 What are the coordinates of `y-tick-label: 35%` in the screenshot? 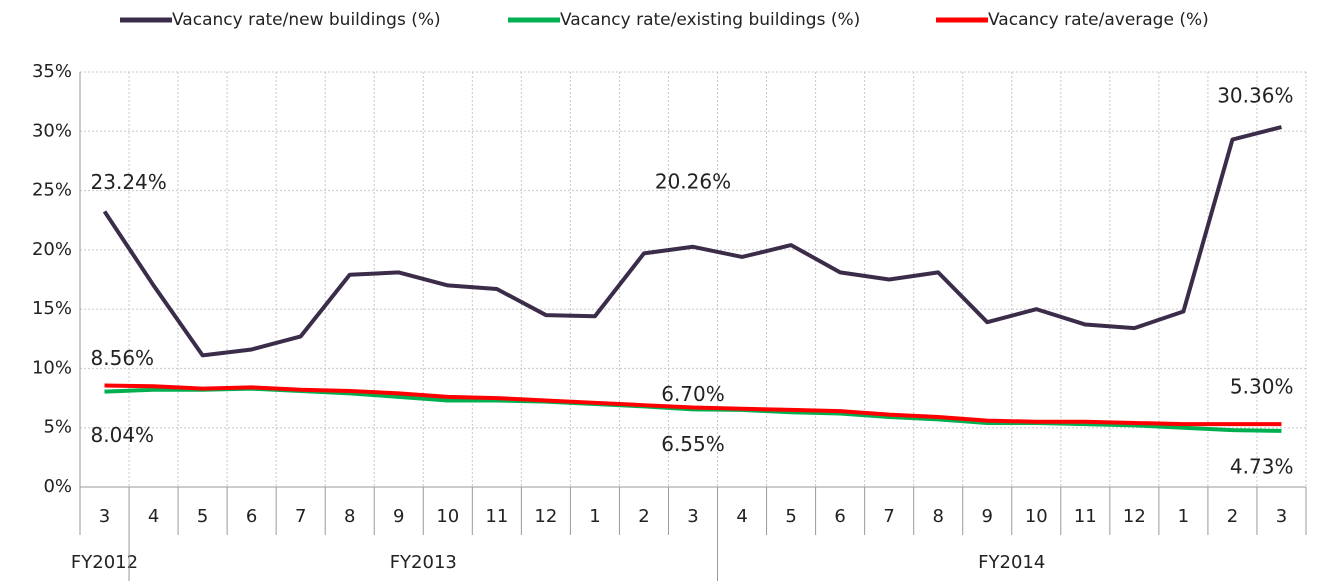 It's located at (52, 71).